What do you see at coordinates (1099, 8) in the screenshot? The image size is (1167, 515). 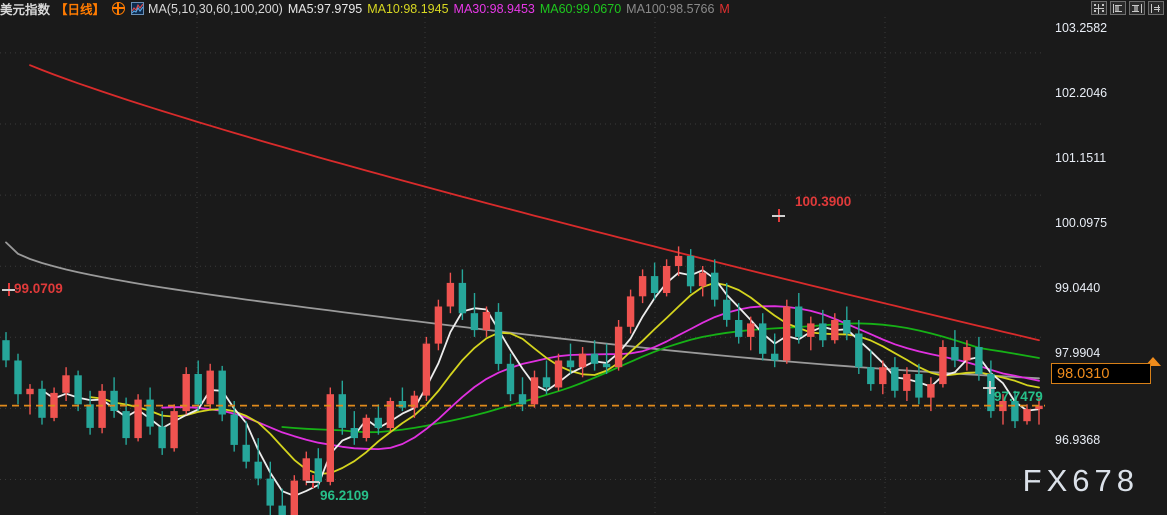 I see `crosshair-tool-icon` at bounding box center [1099, 8].